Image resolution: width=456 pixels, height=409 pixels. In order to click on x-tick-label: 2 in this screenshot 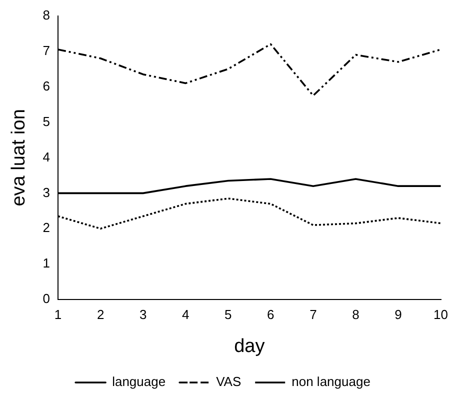, I will do `click(100, 314)`.